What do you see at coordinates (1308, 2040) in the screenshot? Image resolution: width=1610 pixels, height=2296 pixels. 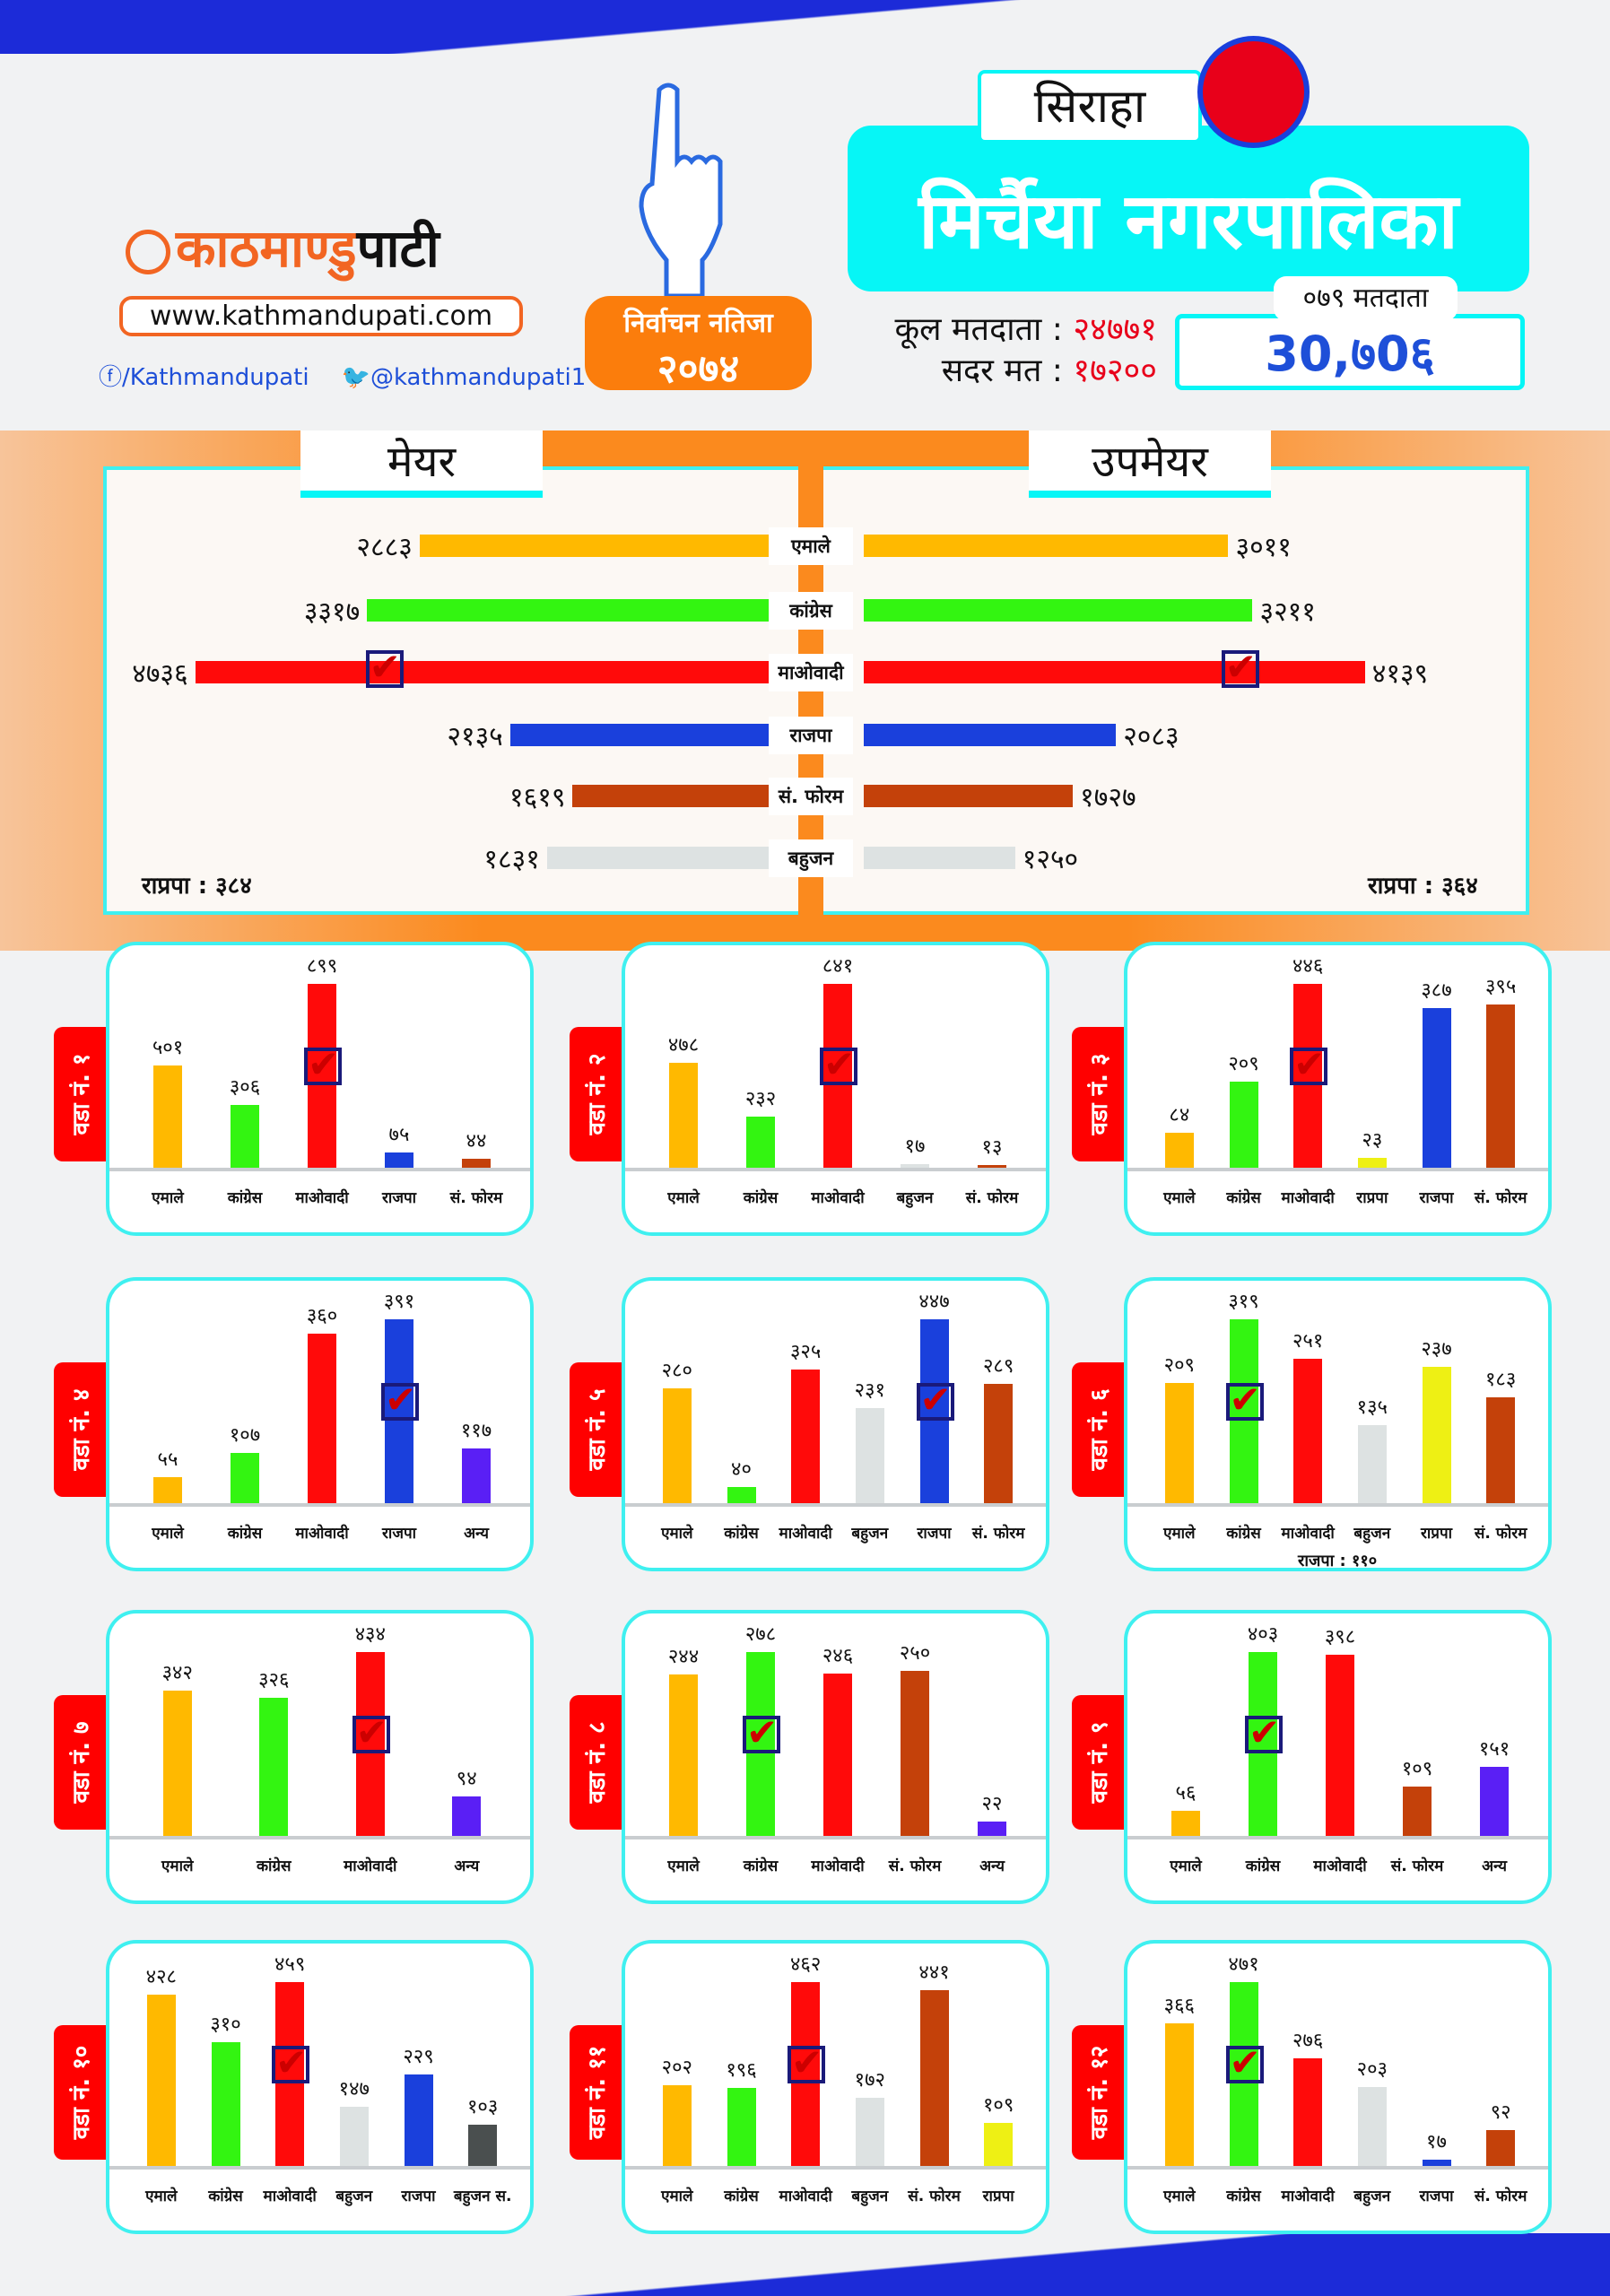 I see `bar-value-label: २७६` at bounding box center [1308, 2040].